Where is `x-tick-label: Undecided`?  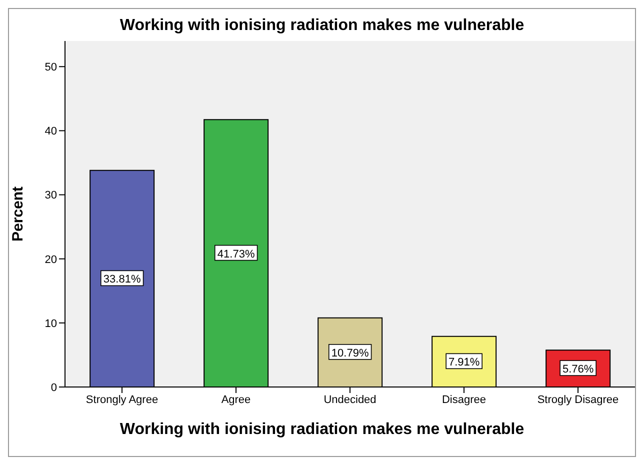
x-tick-label: Undecided is located at coordinates (350, 400).